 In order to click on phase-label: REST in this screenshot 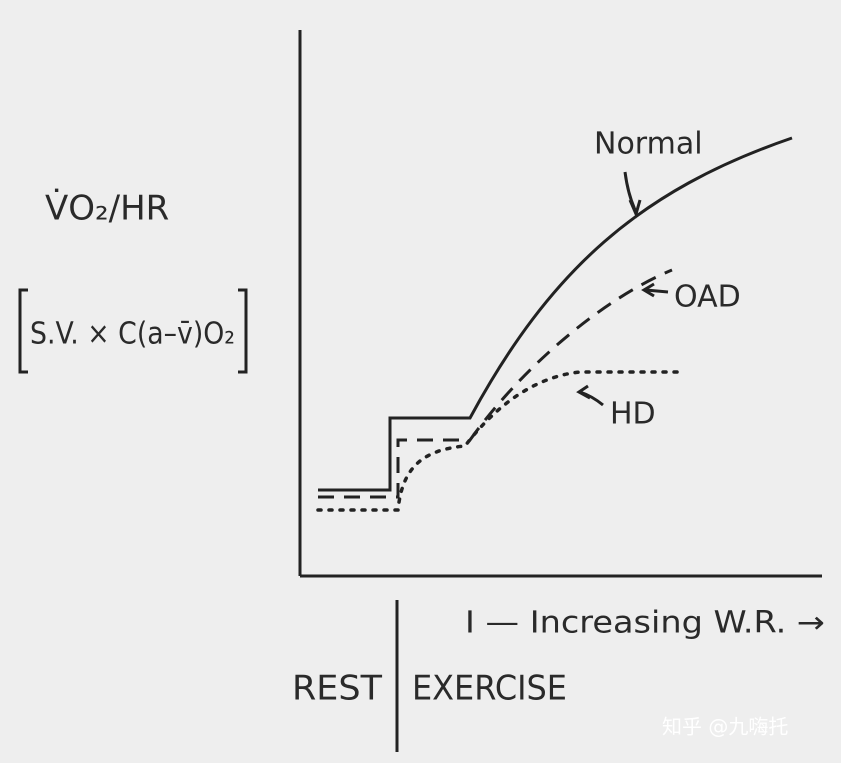, I will do `click(337, 689)`.